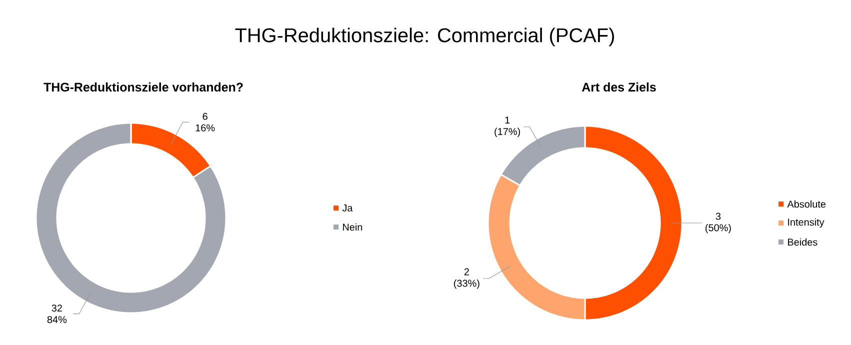  Describe the element at coordinates (619, 87) in the screenshot. I see `chart-title: Art des Ziels` at that location.